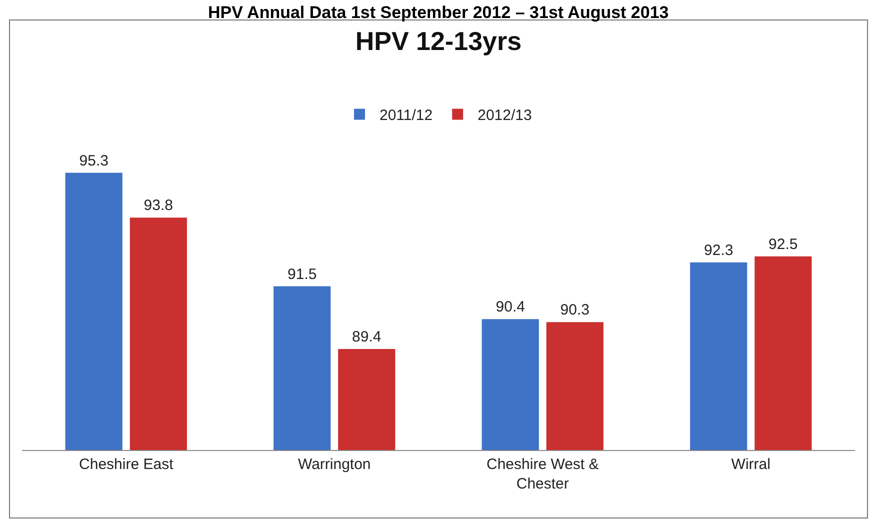 The height and width of the screenshot is (524, 877). Describe the element at coordinates (93, 161) in the screenshot. I see `data-label: 95.3` at that location.